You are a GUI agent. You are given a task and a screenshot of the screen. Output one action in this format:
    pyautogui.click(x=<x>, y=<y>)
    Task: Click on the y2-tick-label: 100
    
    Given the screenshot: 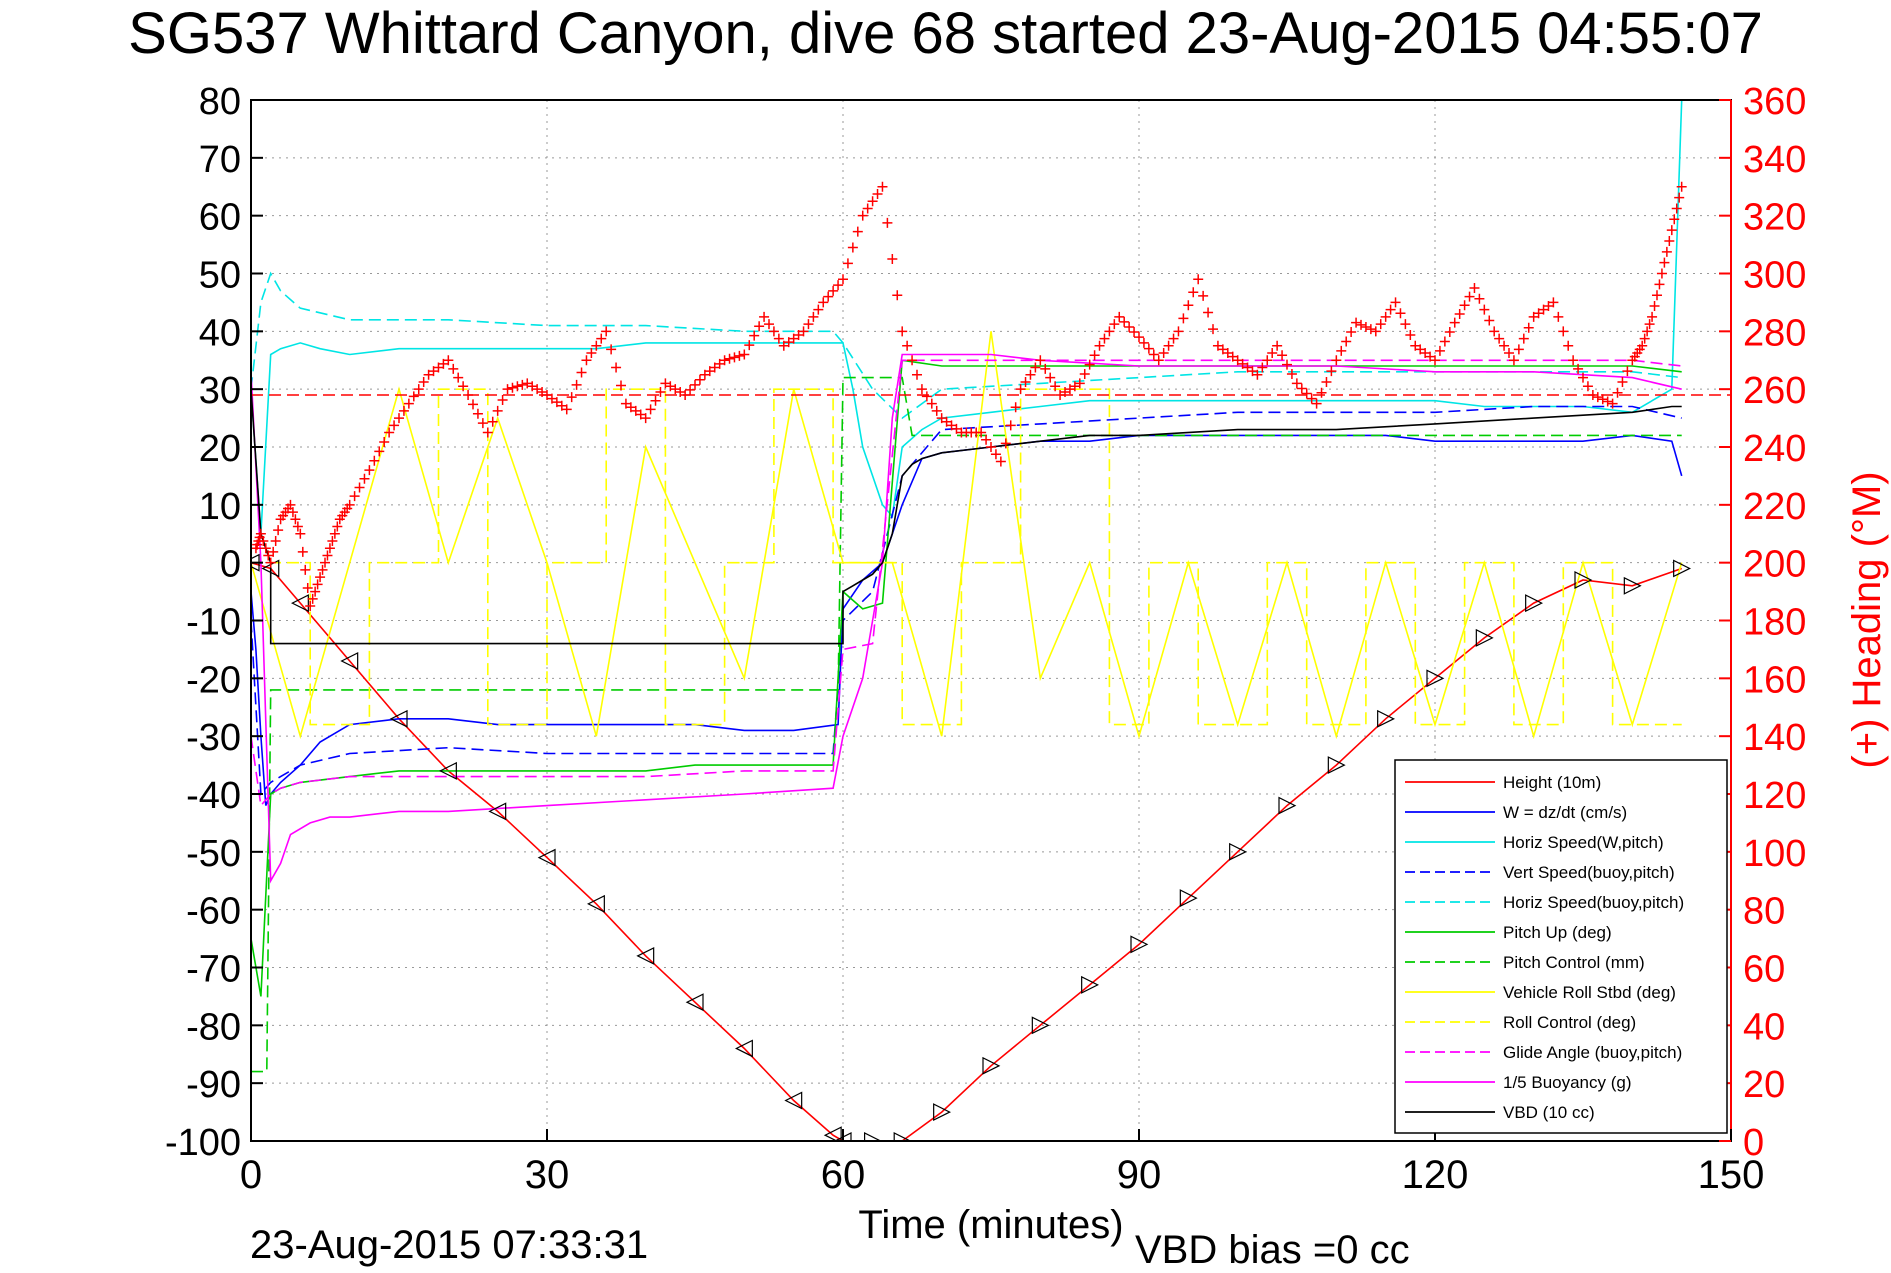 What is the action you would take?
    pyautogui.click(x=1774, y=854)
    